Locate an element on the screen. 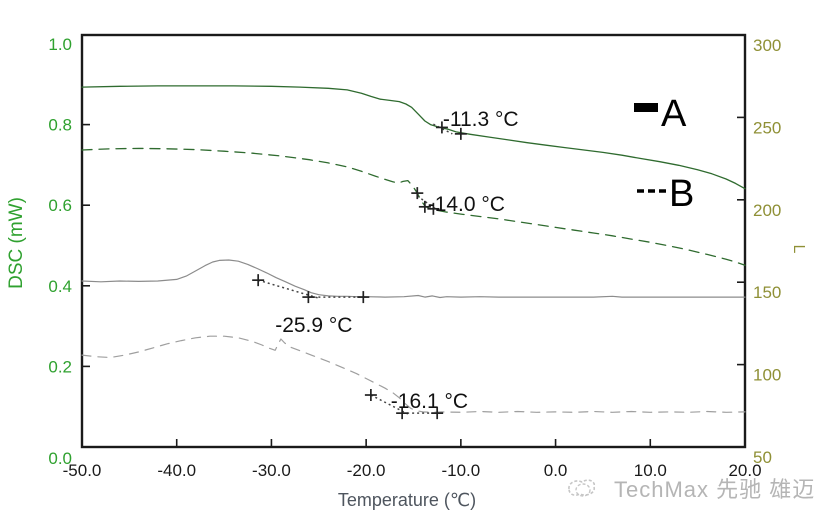  x-tick-label: -30.0 is located at coordinates (271, 470).